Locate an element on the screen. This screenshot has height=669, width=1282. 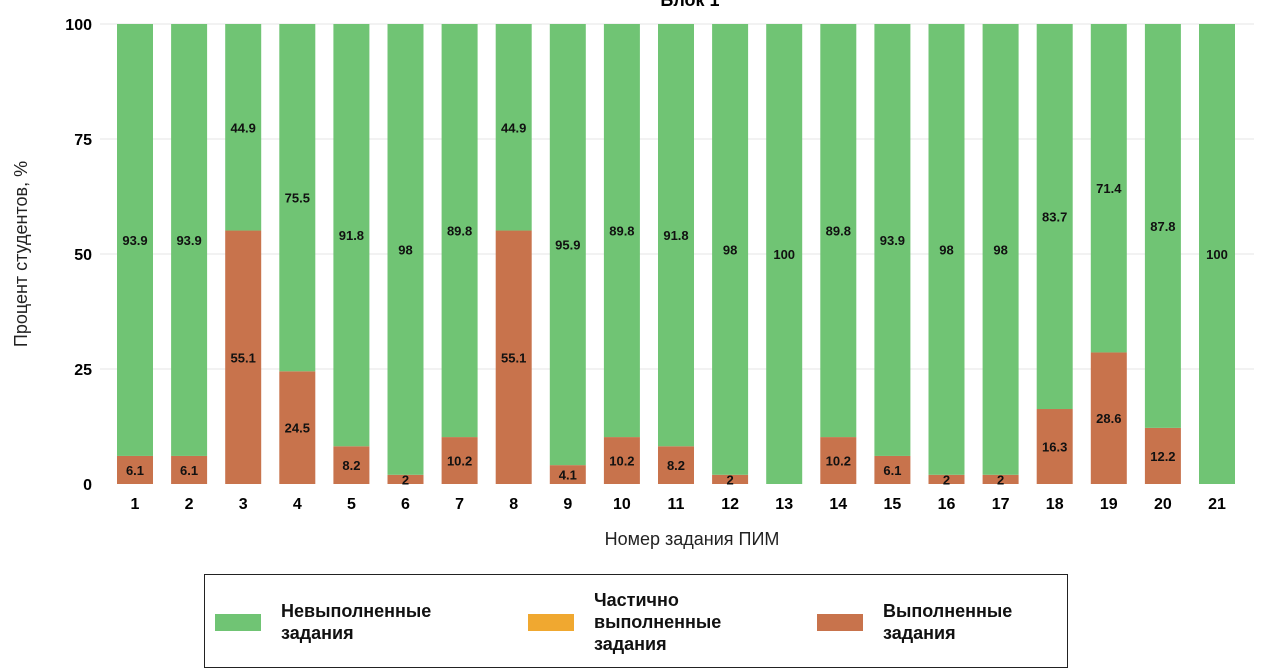
legend-item-completed: Выполненные задания is located at coordinates (914, 622).